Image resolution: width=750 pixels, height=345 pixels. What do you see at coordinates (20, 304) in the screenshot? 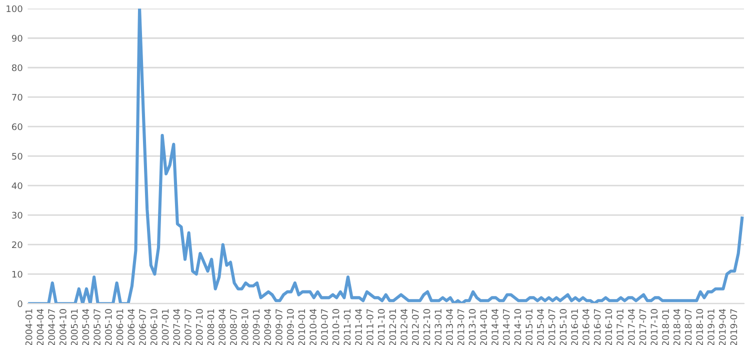
I see `y-tick-label: 0` at bounding box center [20, 304].